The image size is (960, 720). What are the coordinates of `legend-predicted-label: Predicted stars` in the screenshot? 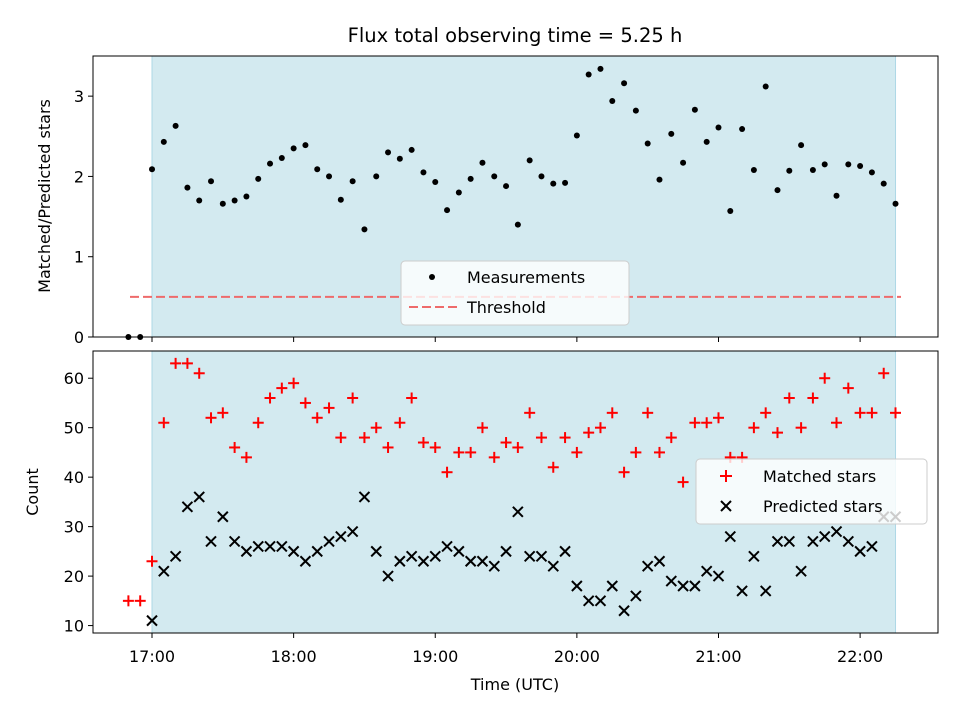 It's located at (823, 506).